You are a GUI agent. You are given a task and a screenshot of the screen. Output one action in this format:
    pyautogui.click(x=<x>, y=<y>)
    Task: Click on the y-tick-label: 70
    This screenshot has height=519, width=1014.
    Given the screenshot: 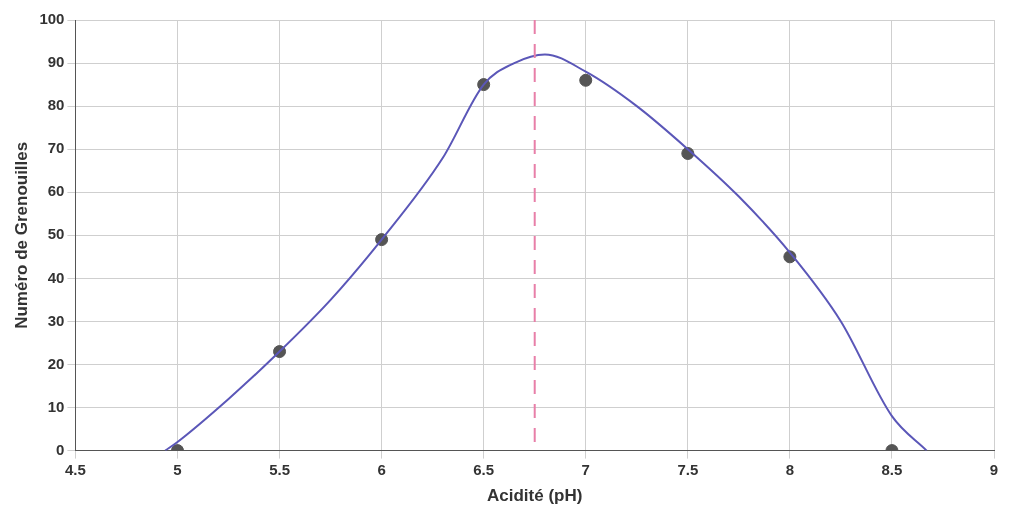 What is the action you would take?
    pyautogui.click(x=56, y=148)
    